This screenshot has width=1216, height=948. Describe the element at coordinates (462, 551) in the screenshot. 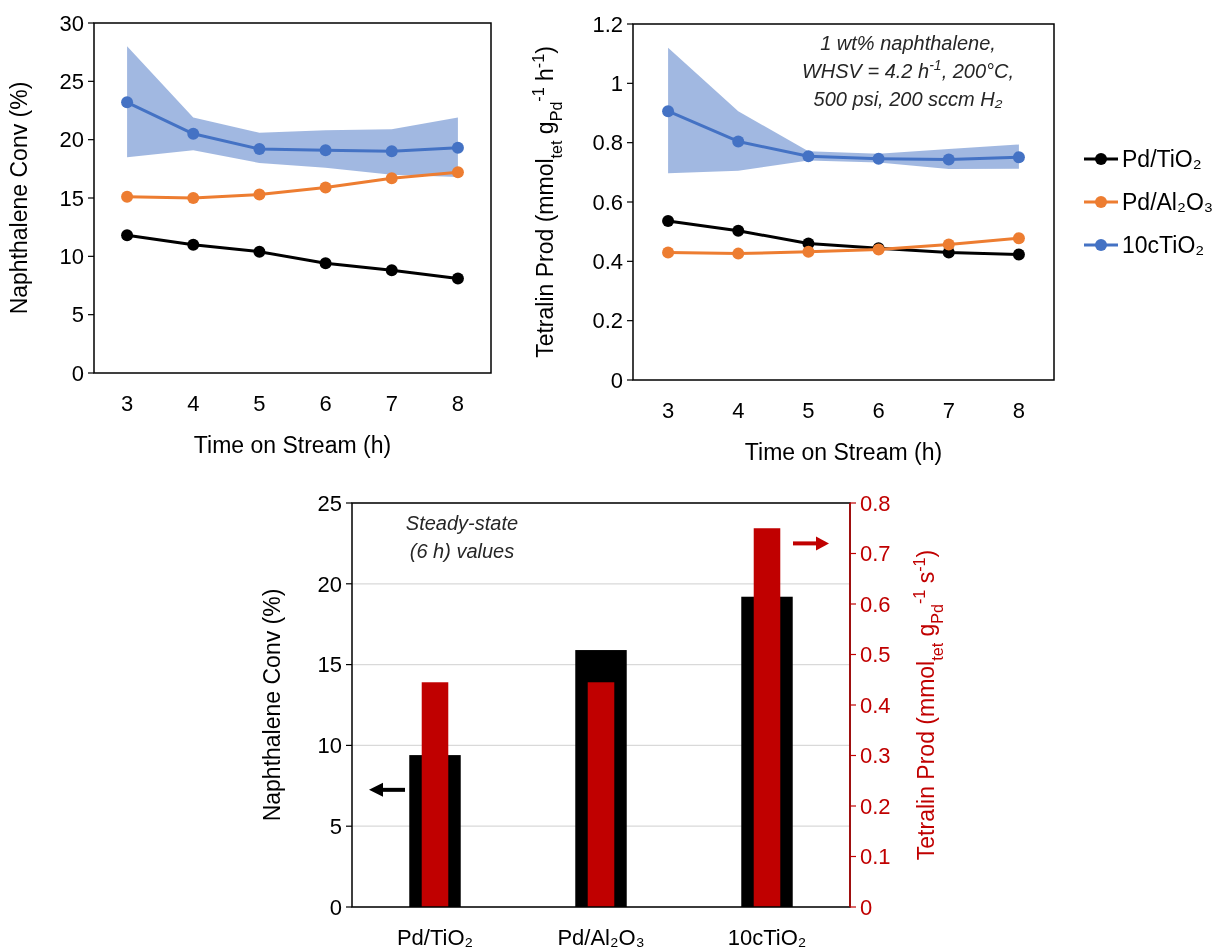

I see `annotation: (6 h) values` at that location.